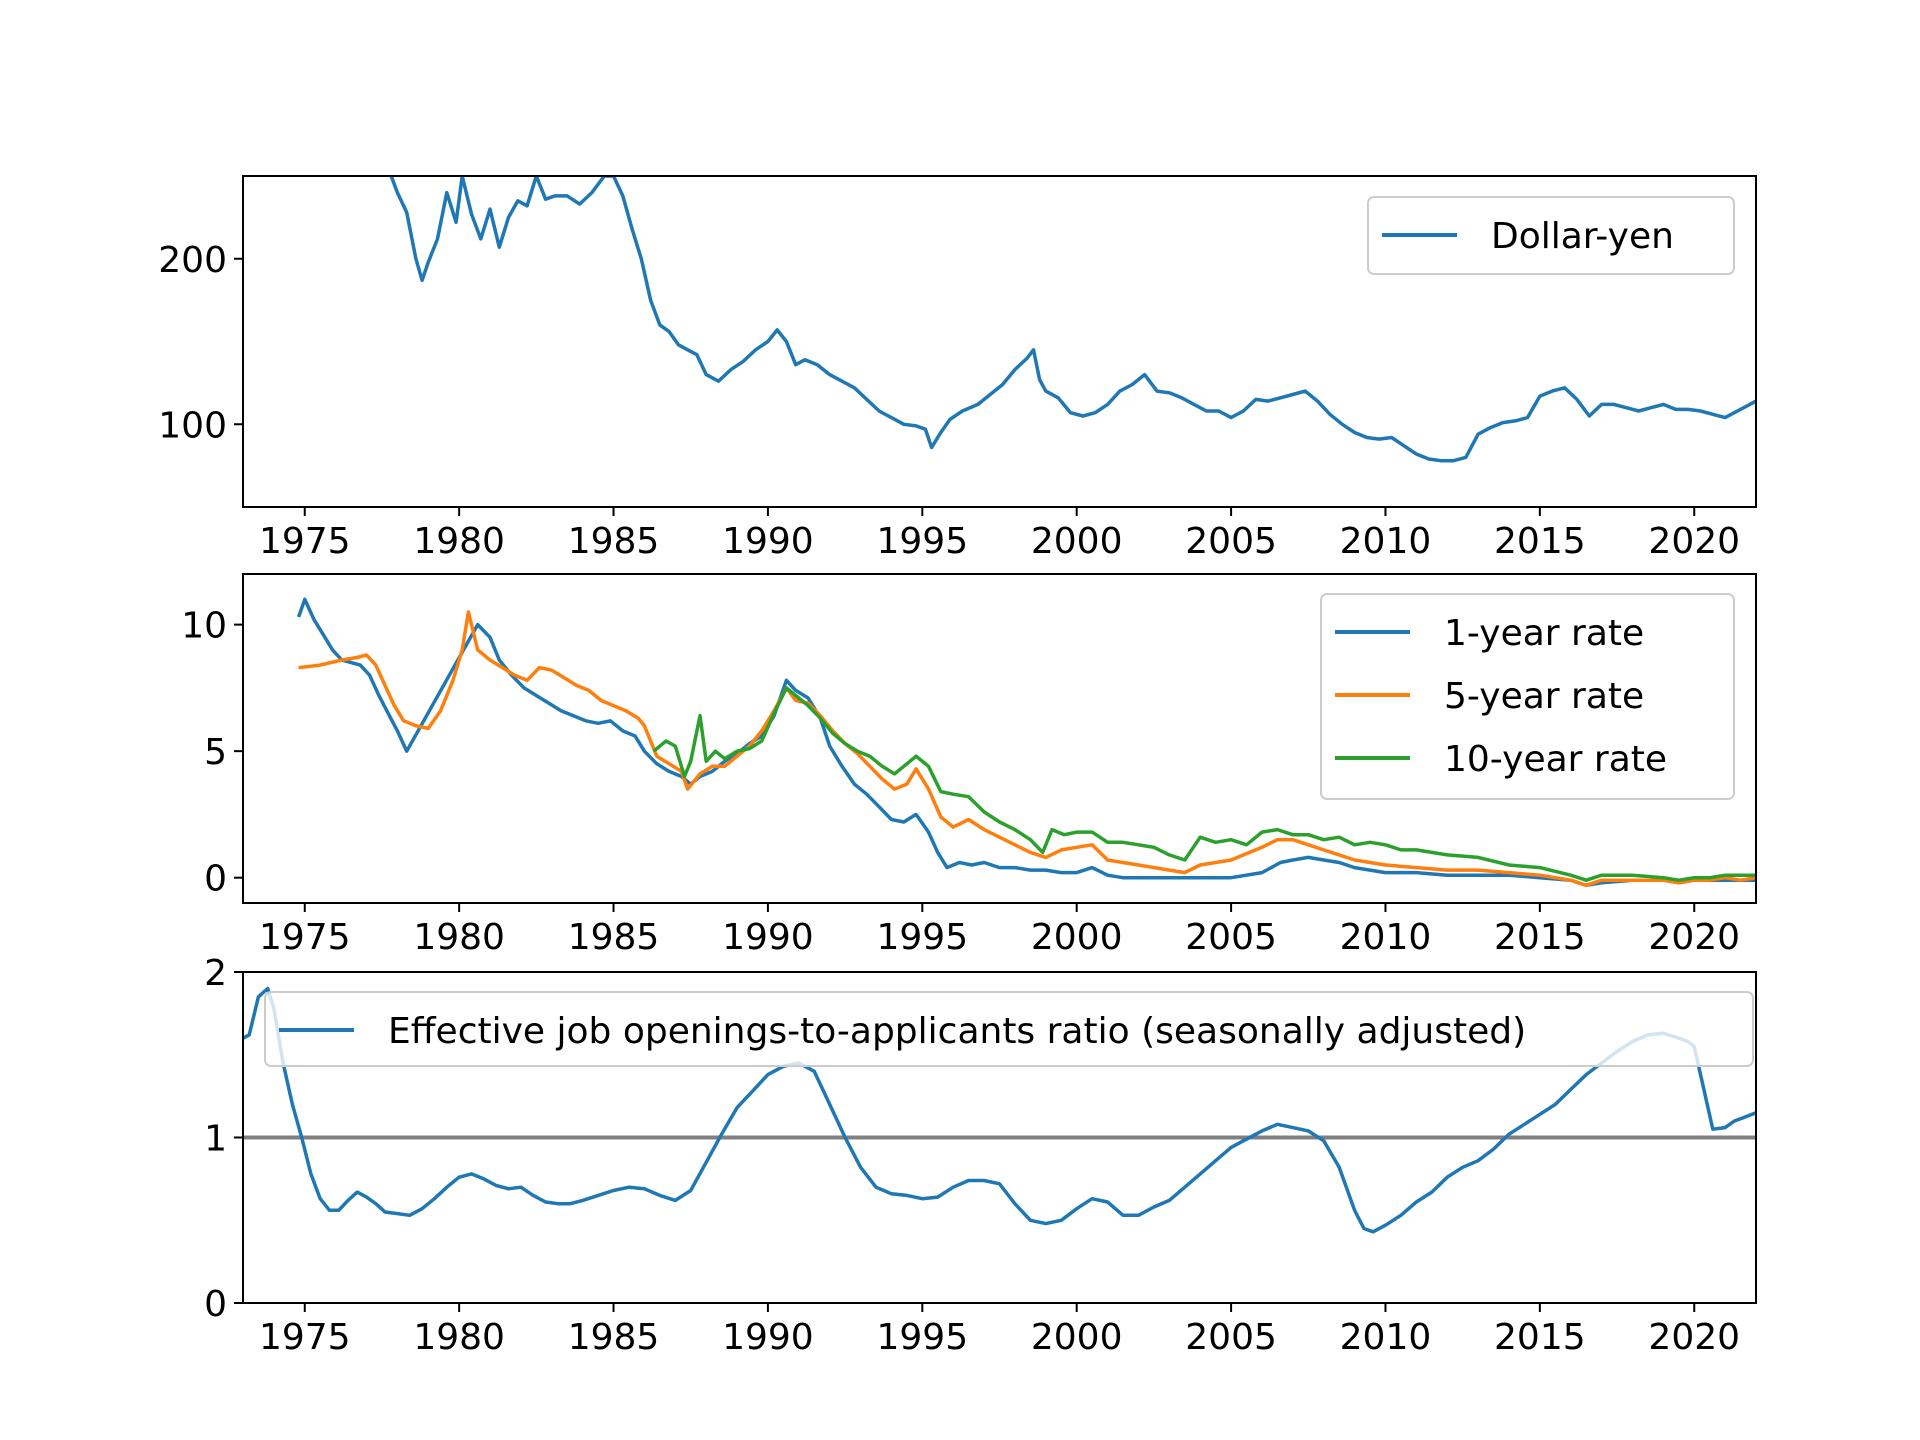 The image size is (1920, 1440). I want to click on legend: Dollar-yen, so click(1551, 235).